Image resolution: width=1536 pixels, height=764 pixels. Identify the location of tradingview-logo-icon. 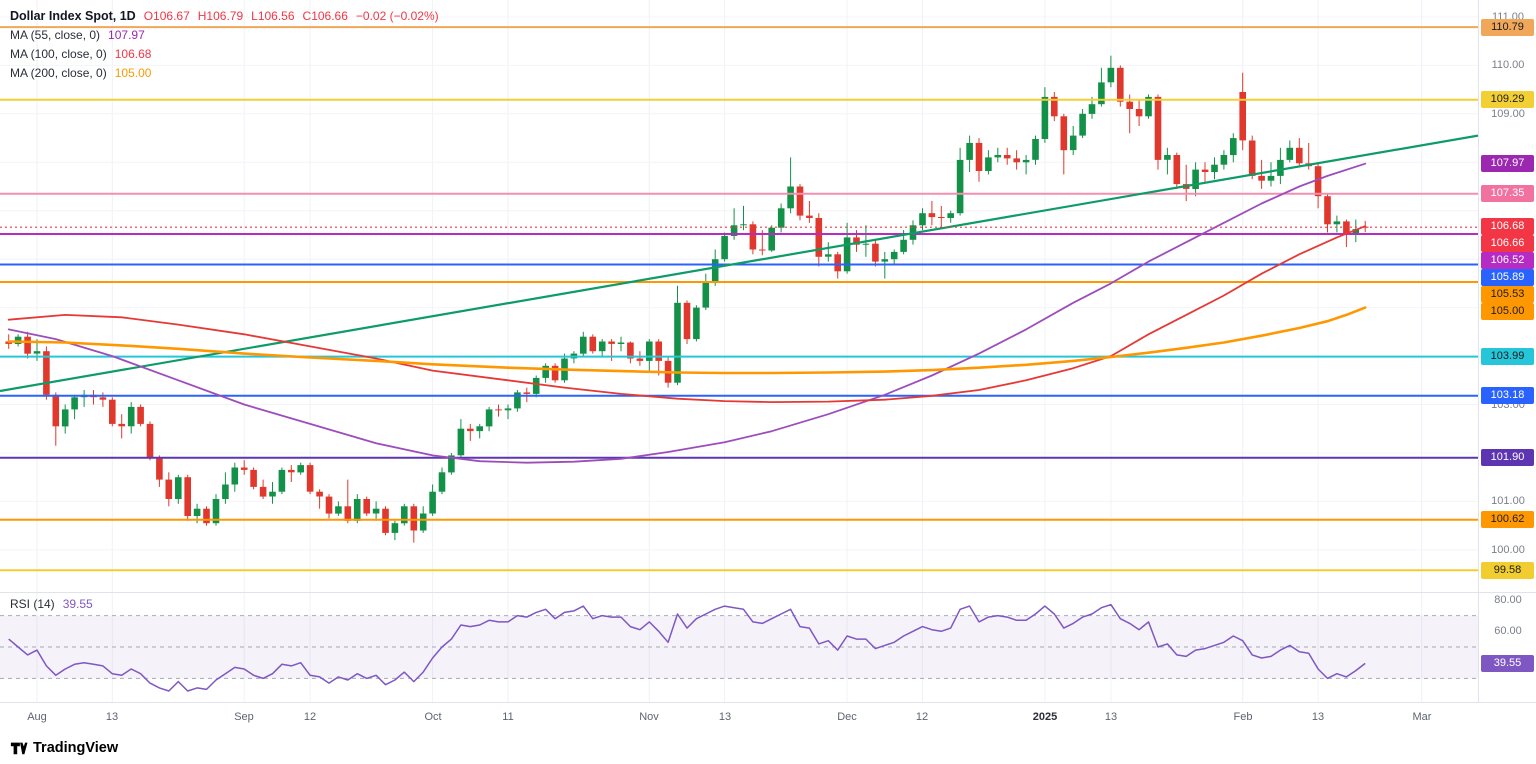
(19, 748).